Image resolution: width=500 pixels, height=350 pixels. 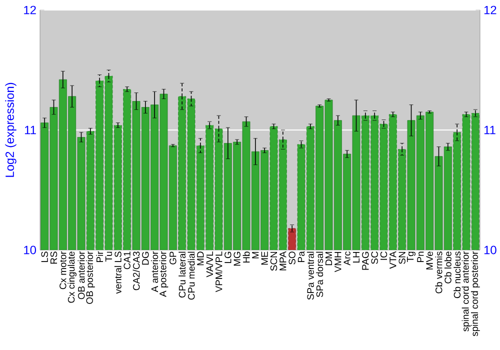 What do you see at coordinates (292, 258) in the screenshot?
I see `x-tick-label: SO` at bounding box center [292, 258].